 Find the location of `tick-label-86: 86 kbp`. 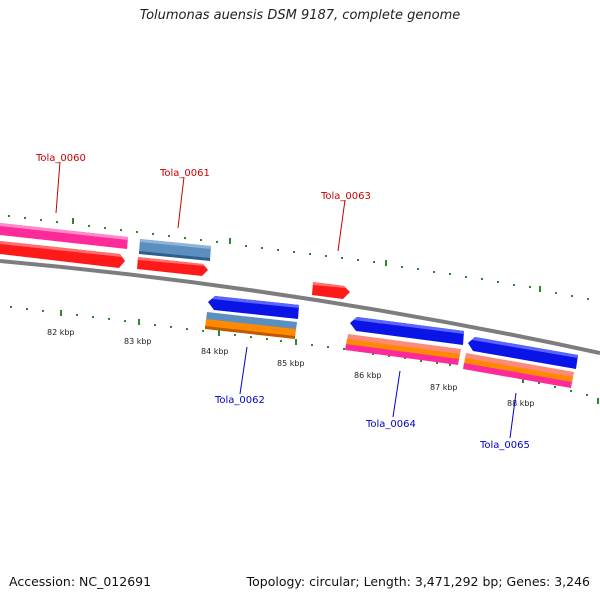

tick-label-86: 86 kbp is located at coordinates (368, 375).